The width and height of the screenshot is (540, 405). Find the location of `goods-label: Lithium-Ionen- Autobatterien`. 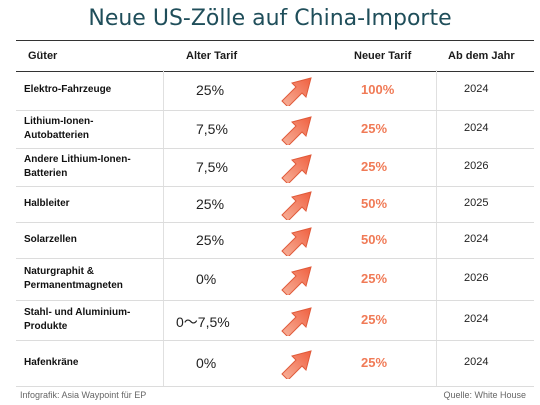

goods-label: Lithium-Ionen- Autobatterien is located at coordinates (59, 128).